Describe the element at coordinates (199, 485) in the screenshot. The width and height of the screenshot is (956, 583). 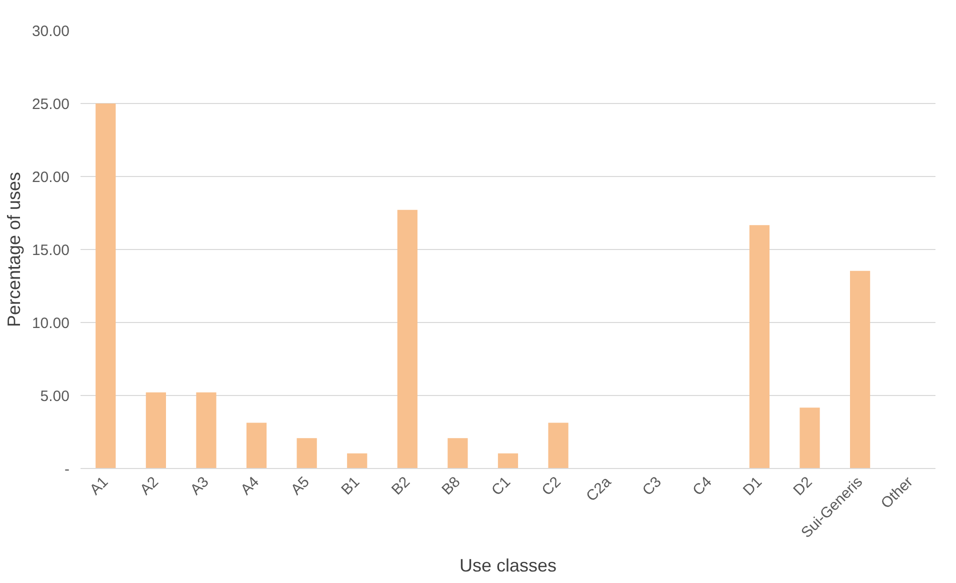
I see `x-tick-label: A3` at that location.